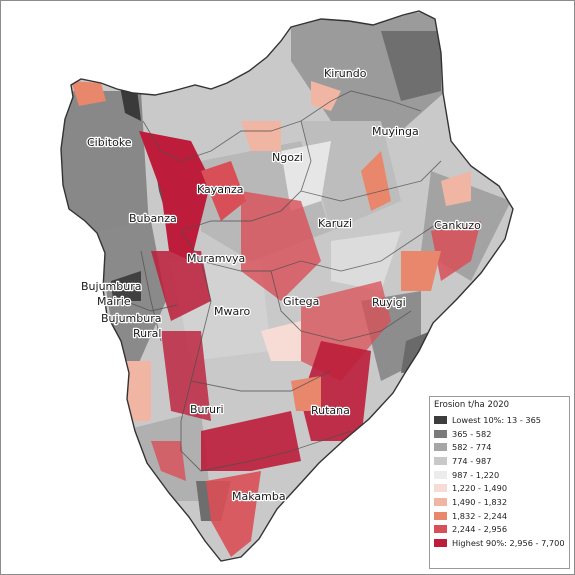 This screenshot has height=575, width=575. I want to click on legend-item: Lowest 10%: 13 - 365, so click(499, 420).